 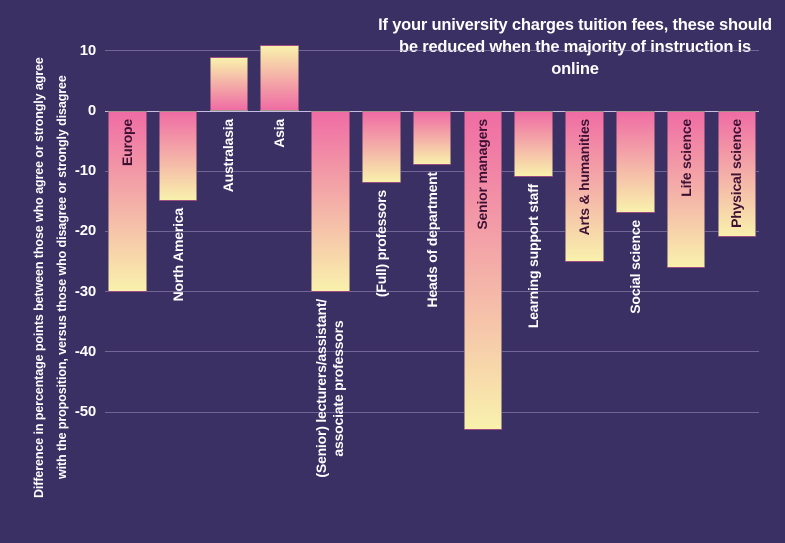 I want to click on bar-label-social-science: Social science, so click(x=634, y=267).